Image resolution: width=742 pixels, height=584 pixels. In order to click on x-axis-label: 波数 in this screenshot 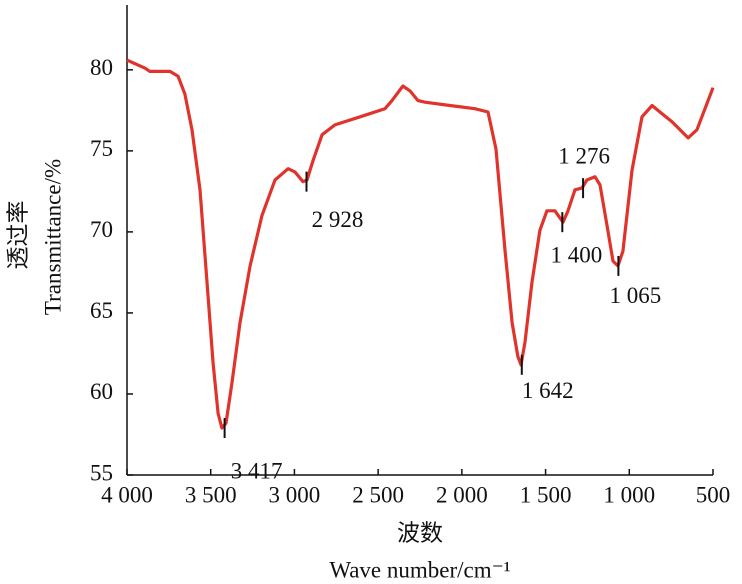, I will do `click(420, 532)`.